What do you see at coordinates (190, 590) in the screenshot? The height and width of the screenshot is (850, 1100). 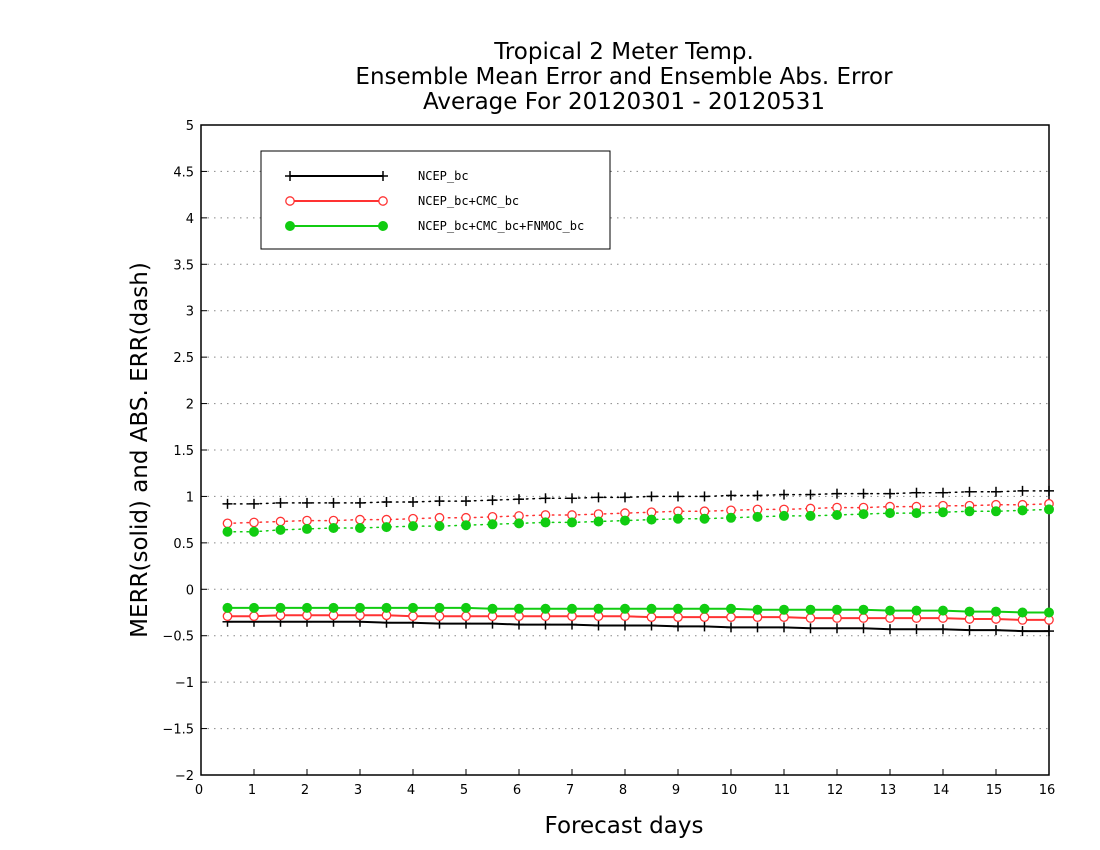 I see `y-tick-label: 0` at bounding box center [190, 590].